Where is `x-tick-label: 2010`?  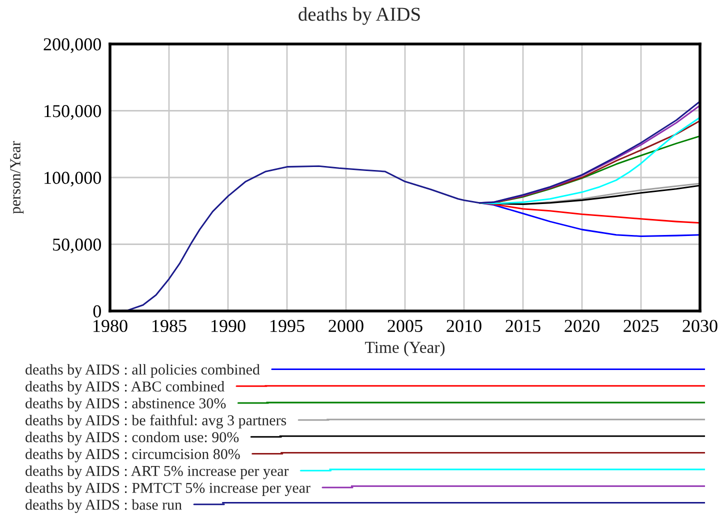 x-tick-label: 2010 is located at coordinates (464, 326).